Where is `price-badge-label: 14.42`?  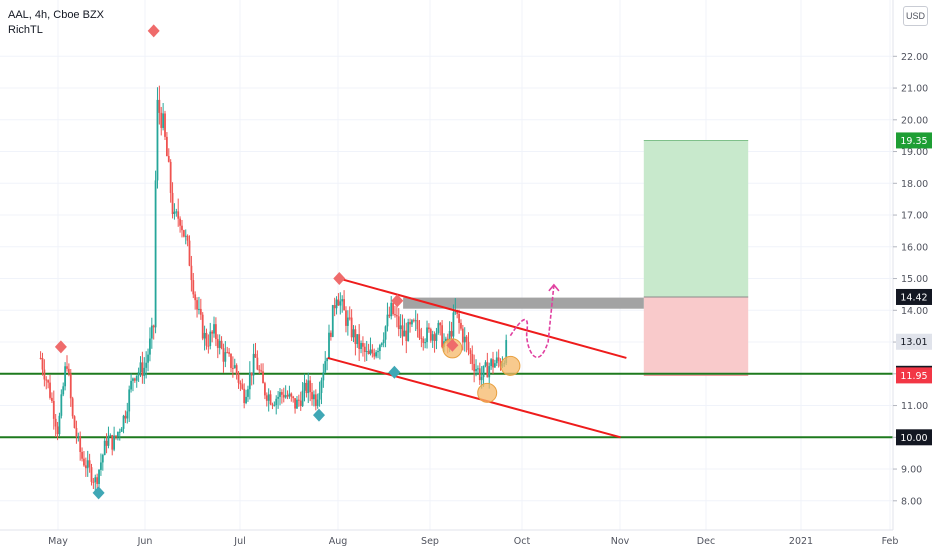 price-badge-label: 14.42 is located at coordinates (913, 297).